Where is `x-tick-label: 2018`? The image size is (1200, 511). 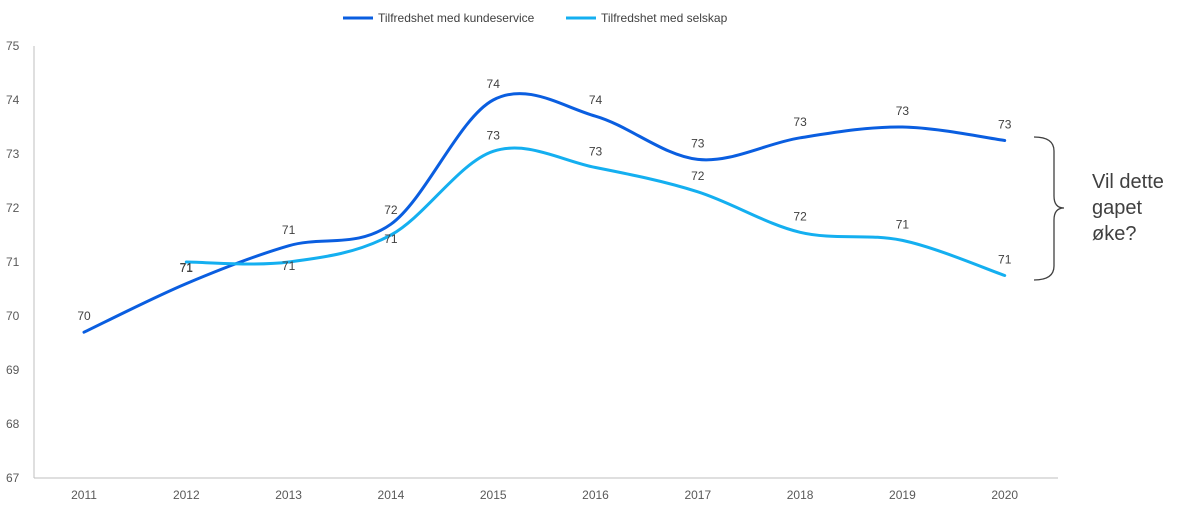
x-tick-label: 2018 is located at coordinates (800, 495).